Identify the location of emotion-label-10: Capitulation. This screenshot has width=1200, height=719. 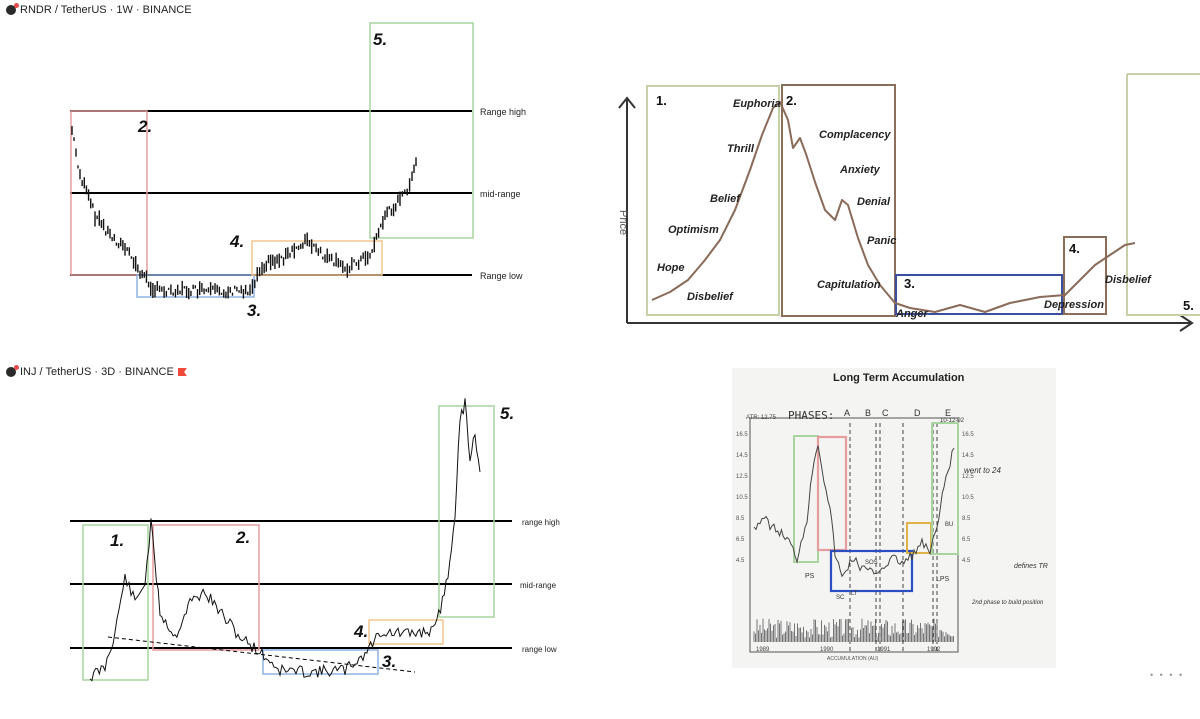
(849, 285).